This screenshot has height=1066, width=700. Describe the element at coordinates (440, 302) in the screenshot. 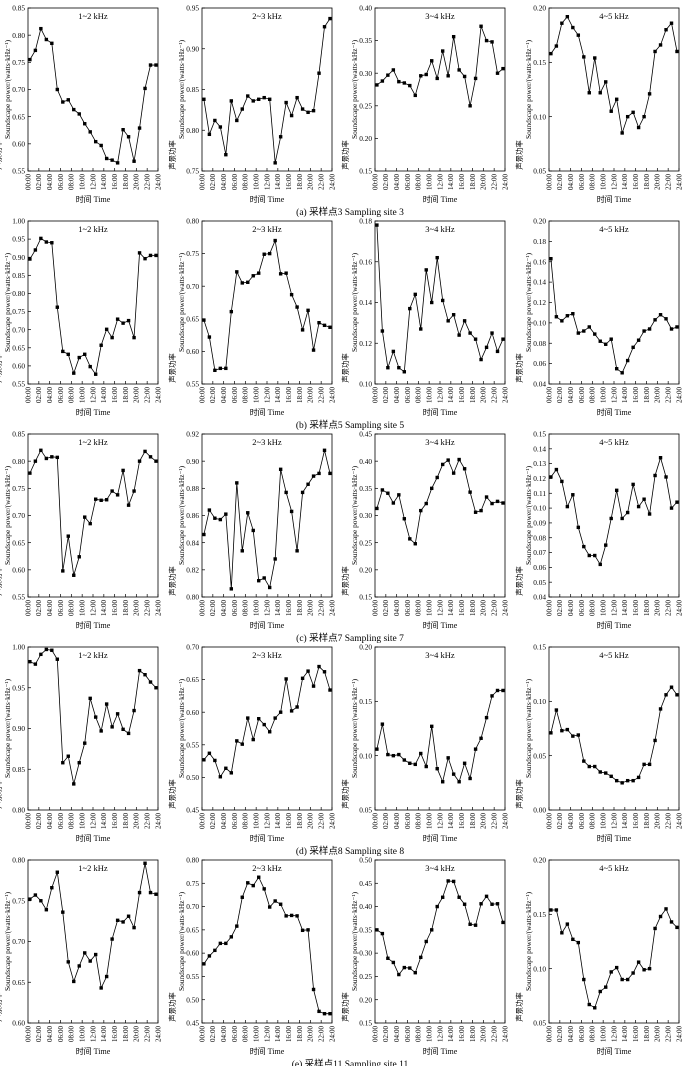

I see `plot-frame` at that location.